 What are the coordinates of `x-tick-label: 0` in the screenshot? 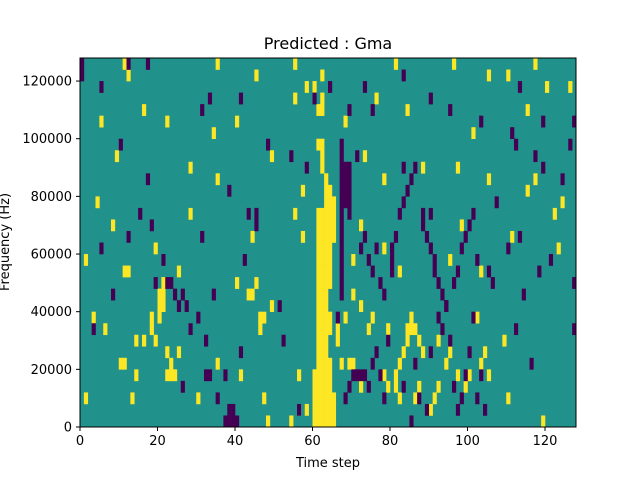 It's located at (80, 441).